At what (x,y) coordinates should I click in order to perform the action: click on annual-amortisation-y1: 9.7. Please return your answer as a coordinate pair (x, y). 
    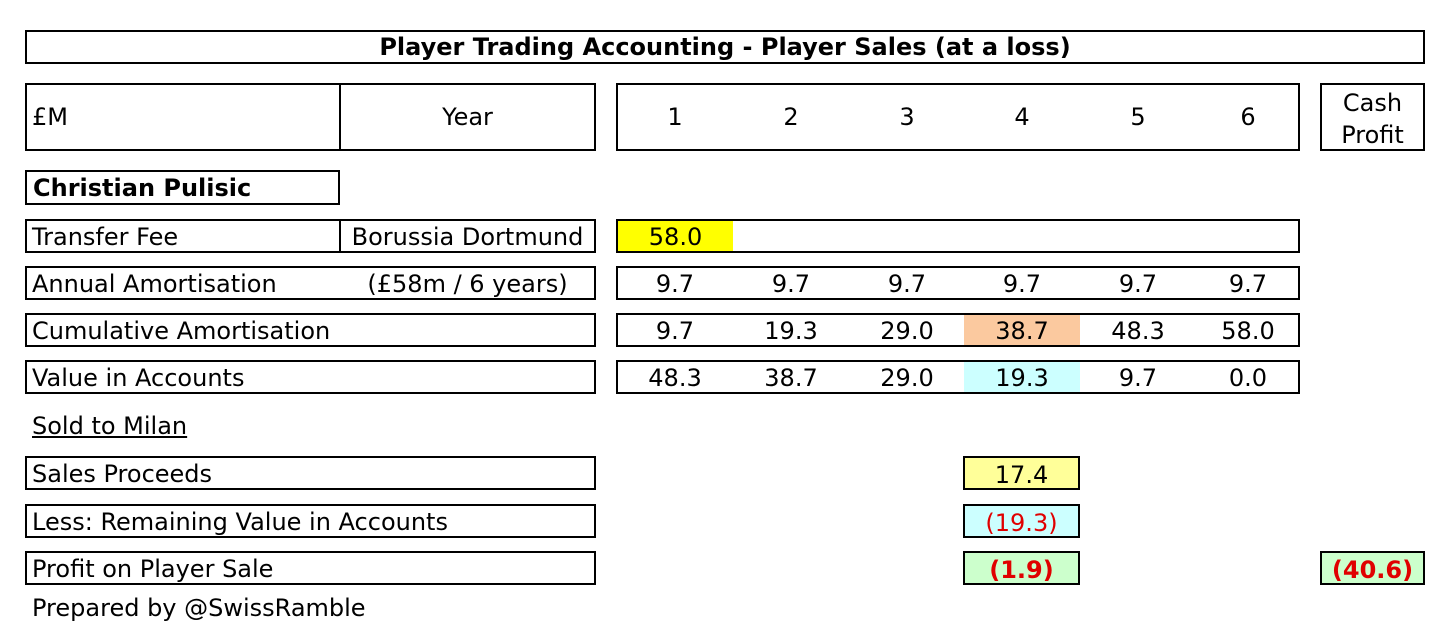
    Looking at the image, I should click on (675, 284).